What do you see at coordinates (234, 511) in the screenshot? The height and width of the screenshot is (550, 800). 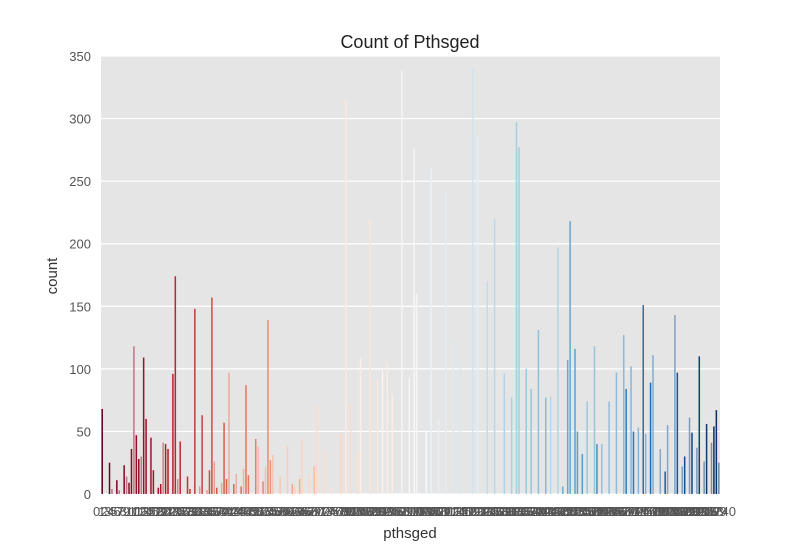 I see `x-tick-label: 43` at bounding box center [234, 511].